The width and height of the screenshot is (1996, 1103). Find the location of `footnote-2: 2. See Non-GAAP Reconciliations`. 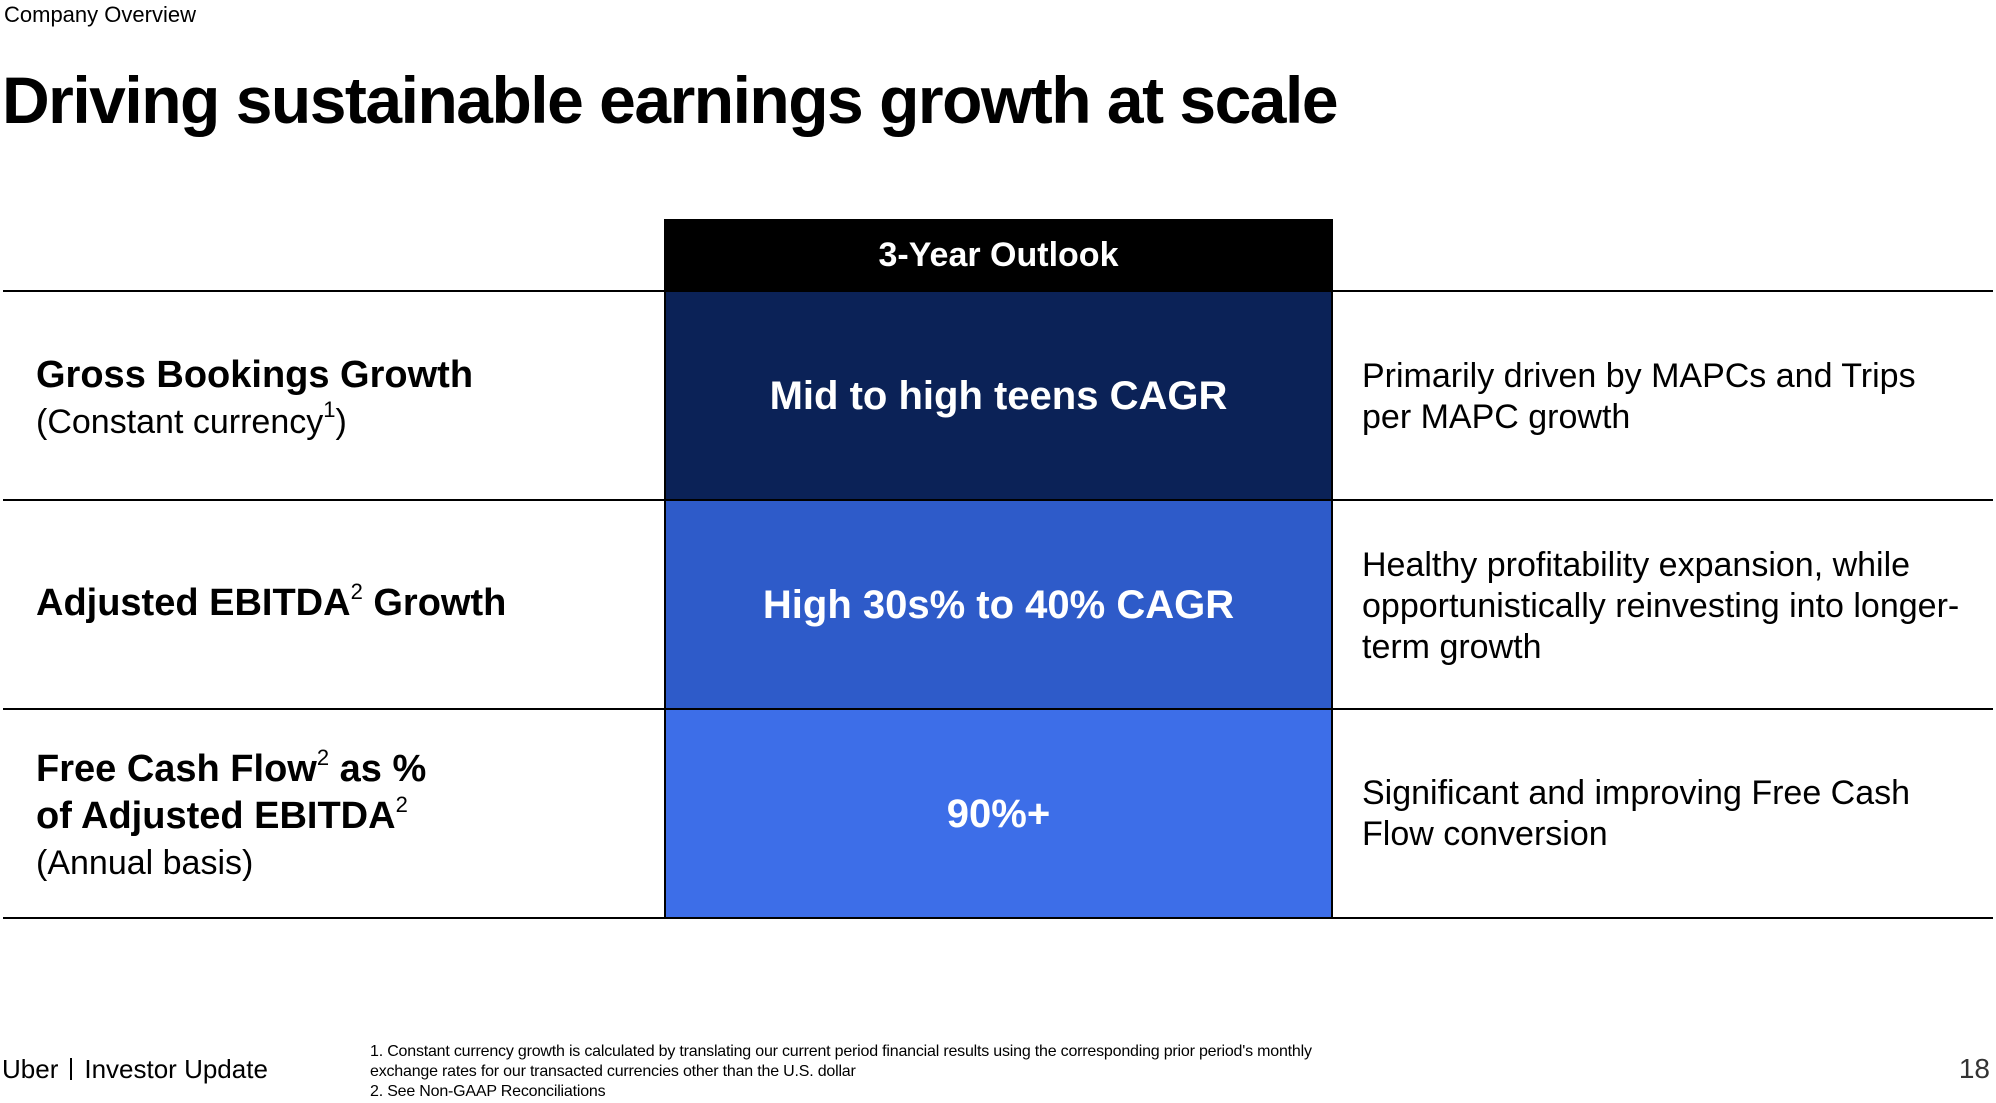

footnote-2: 2. See Non-GAAP Reconciliations is located at coordinates (488, 1091).